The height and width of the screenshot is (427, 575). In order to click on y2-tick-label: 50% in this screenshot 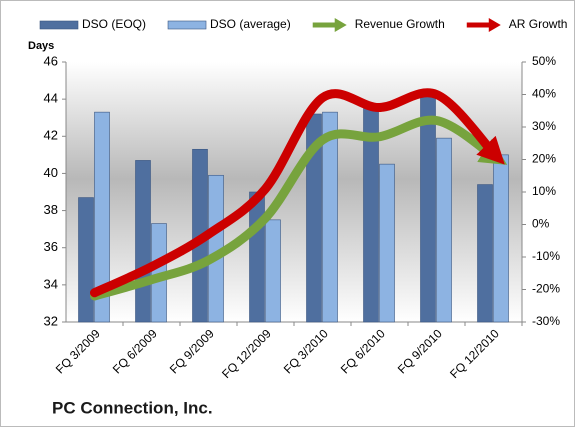, I will do `click(544, 61)`.